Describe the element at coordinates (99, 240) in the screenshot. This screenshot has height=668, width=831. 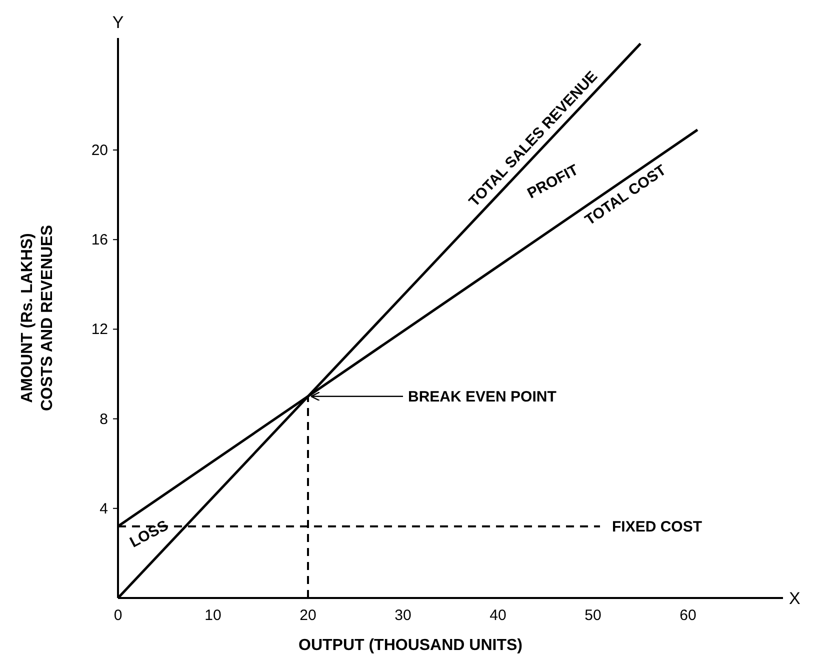
I see `y-tick-label: 16` at that location.